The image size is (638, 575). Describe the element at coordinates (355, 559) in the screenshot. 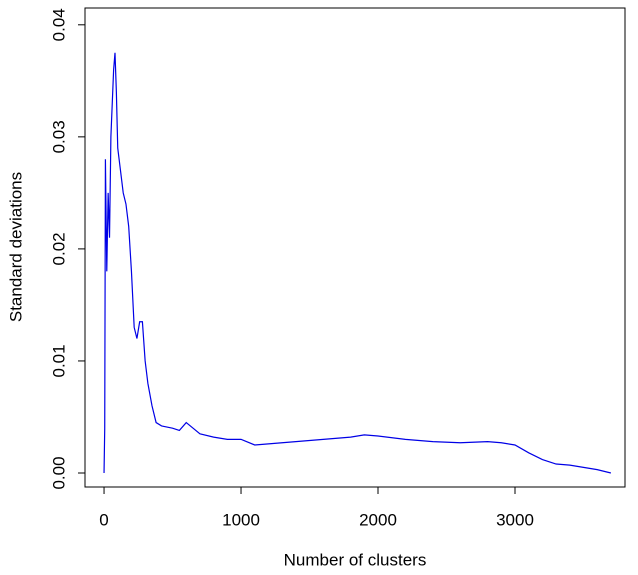

I see `x-axis-title: Number of clusters` at that location.